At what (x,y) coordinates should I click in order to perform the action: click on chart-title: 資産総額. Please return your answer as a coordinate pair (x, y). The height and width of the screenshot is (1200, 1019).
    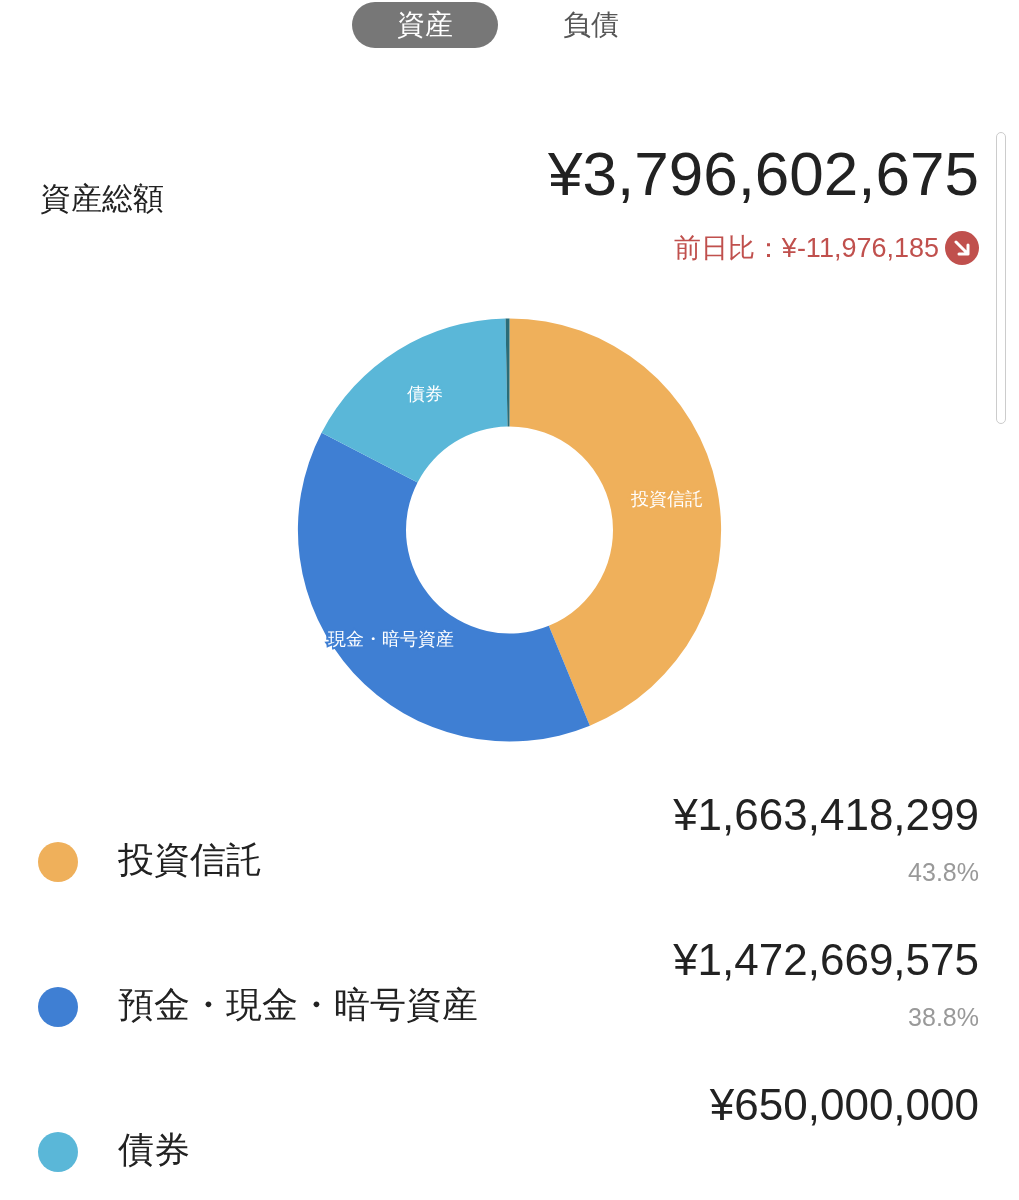
    Looking at the image, I should click on (102, 198).